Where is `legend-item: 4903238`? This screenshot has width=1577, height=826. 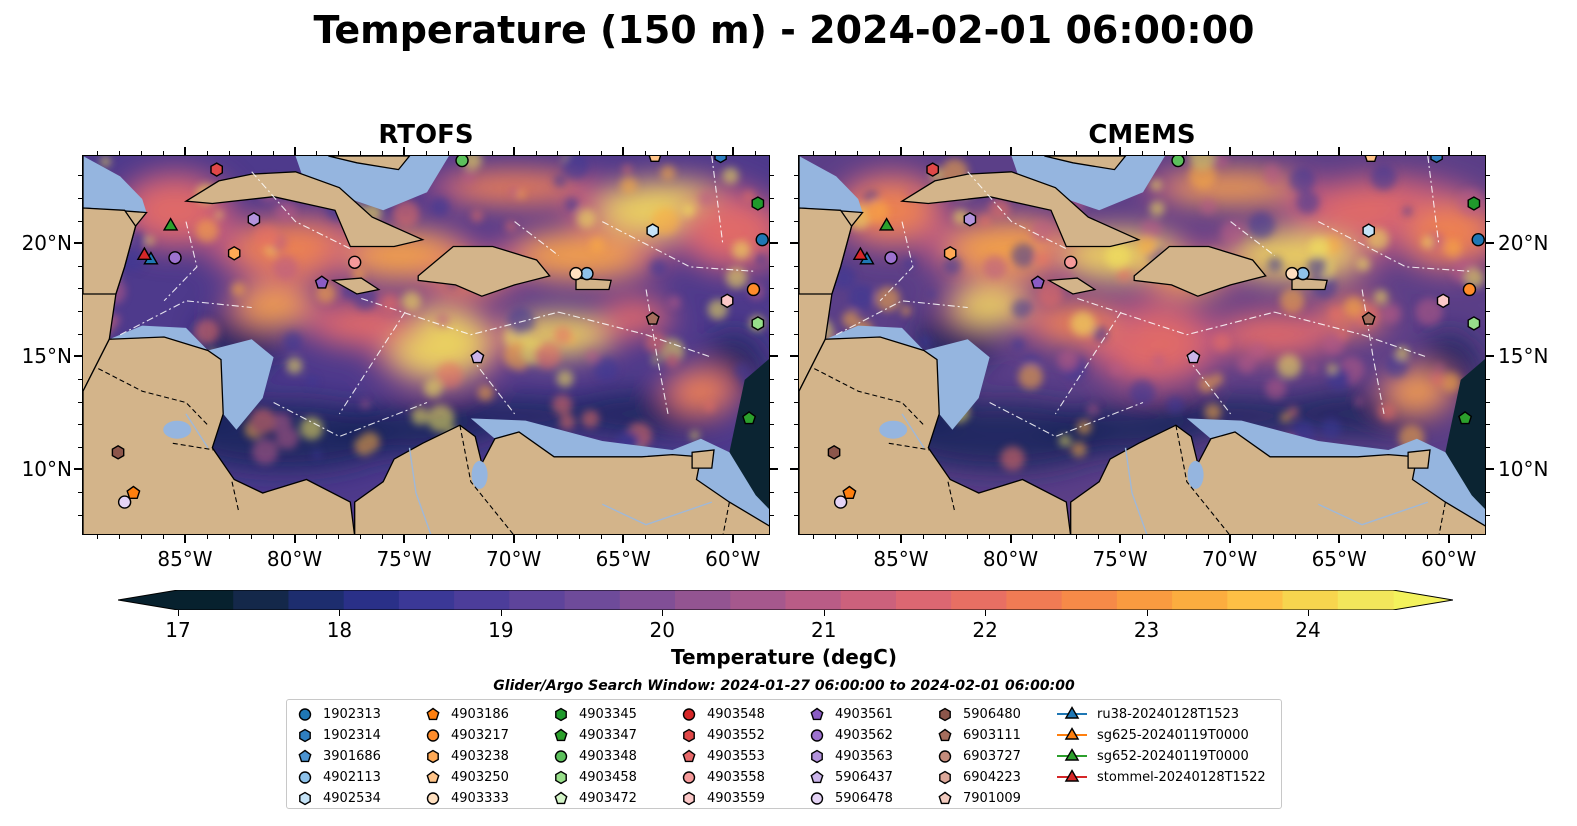 legend-item: 4903238 is located at coordinates (467, 756).